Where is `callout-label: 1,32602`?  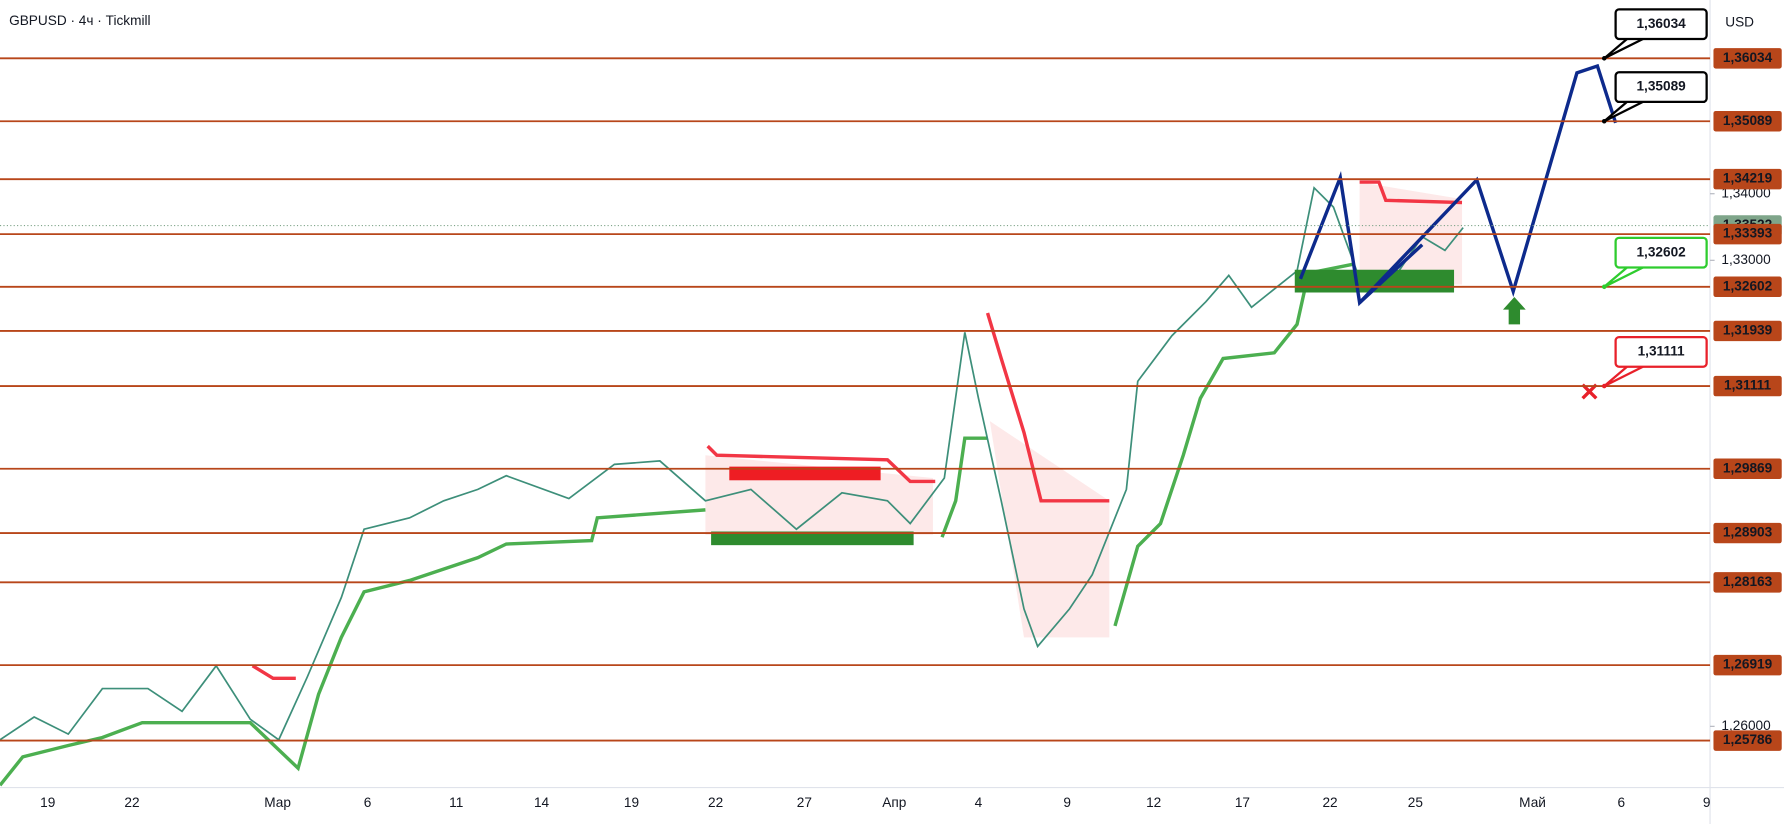
callout-label: 1,32602 is located at coordinates (1661, 251).